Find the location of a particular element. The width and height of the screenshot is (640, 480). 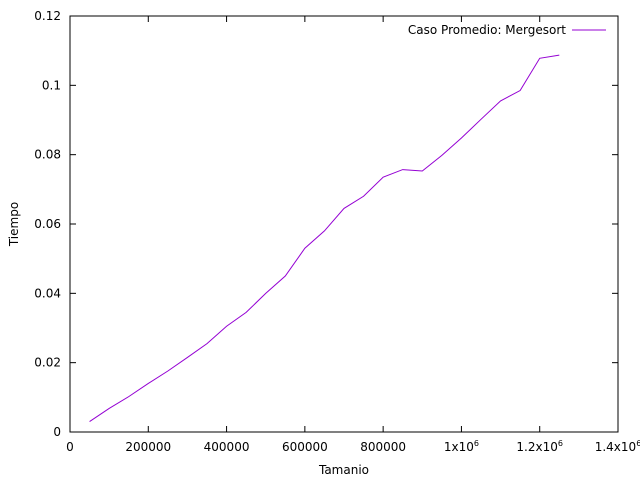

legend: Caso Promedio: Mergesort is located at coordinates (507, 30).